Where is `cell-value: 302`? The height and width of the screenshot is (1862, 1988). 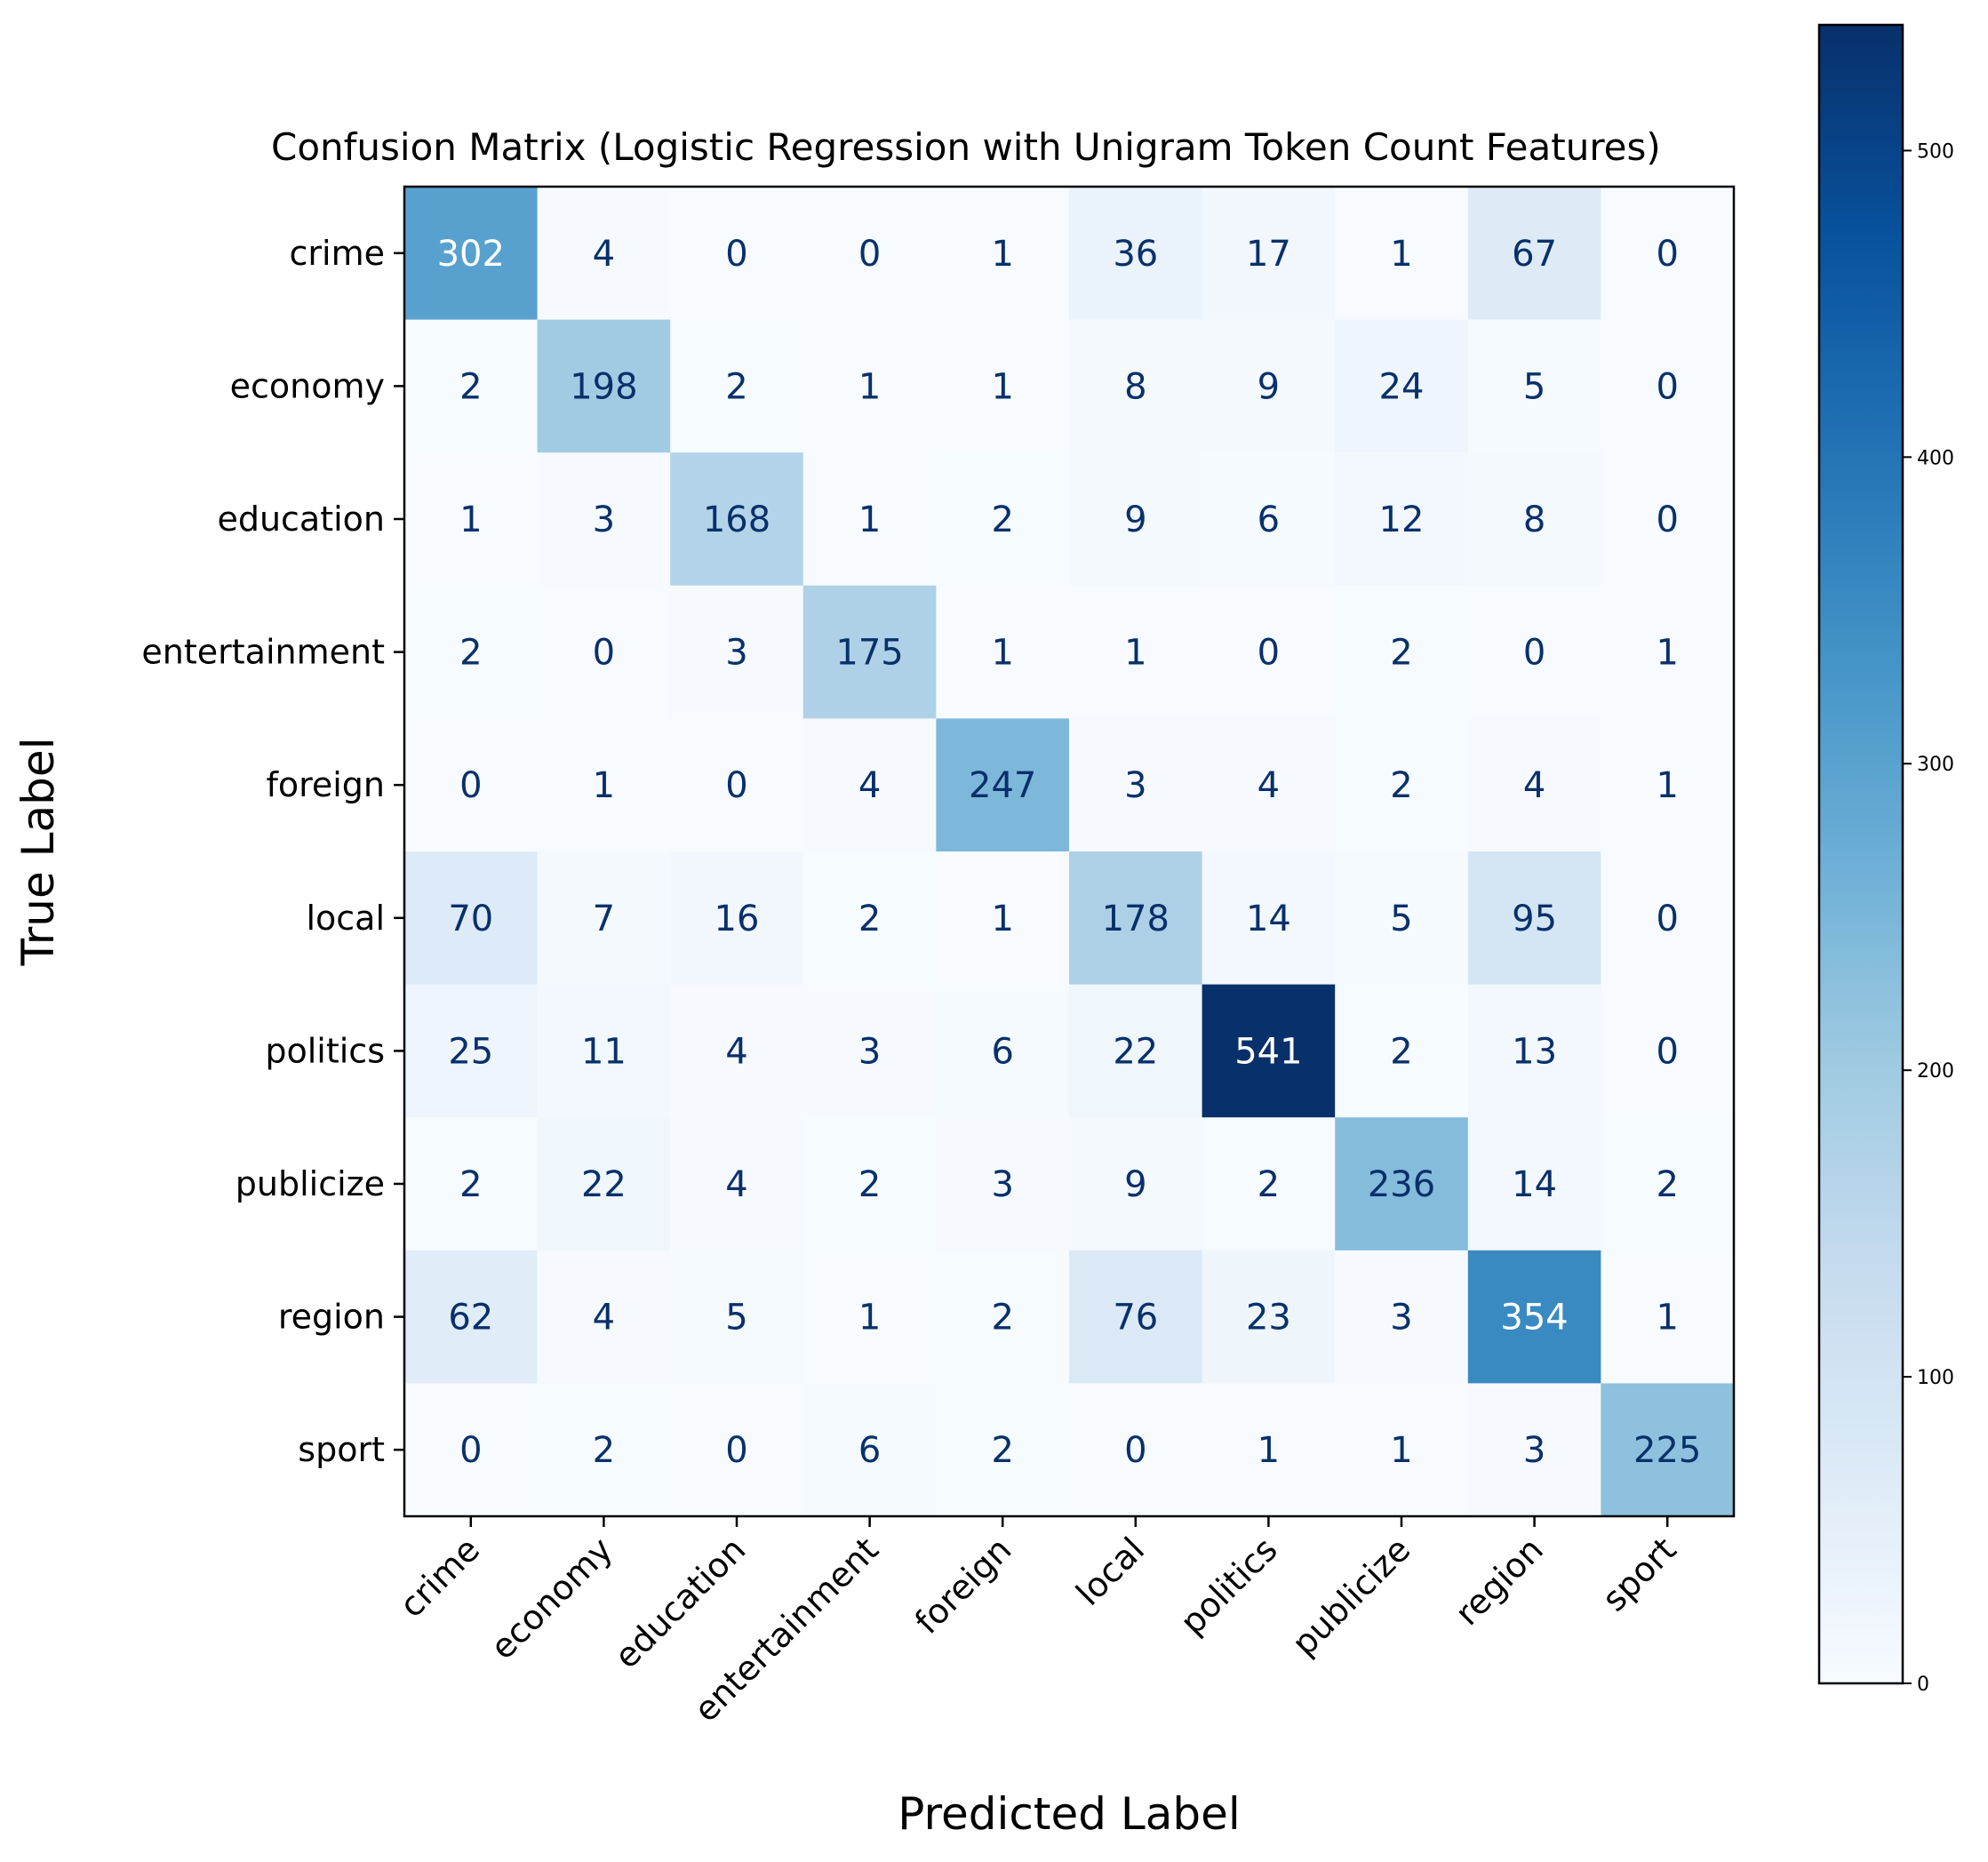
cell-value: 302 is located at coordinates (471, 254).